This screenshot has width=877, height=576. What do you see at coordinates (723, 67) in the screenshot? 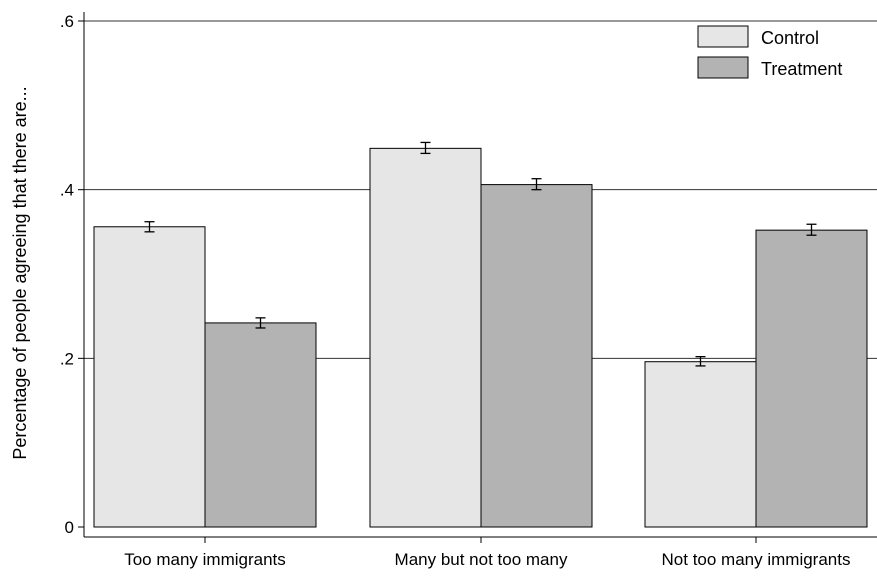
I see `legend-swatch-treatment` at bounding box center [723, 67].